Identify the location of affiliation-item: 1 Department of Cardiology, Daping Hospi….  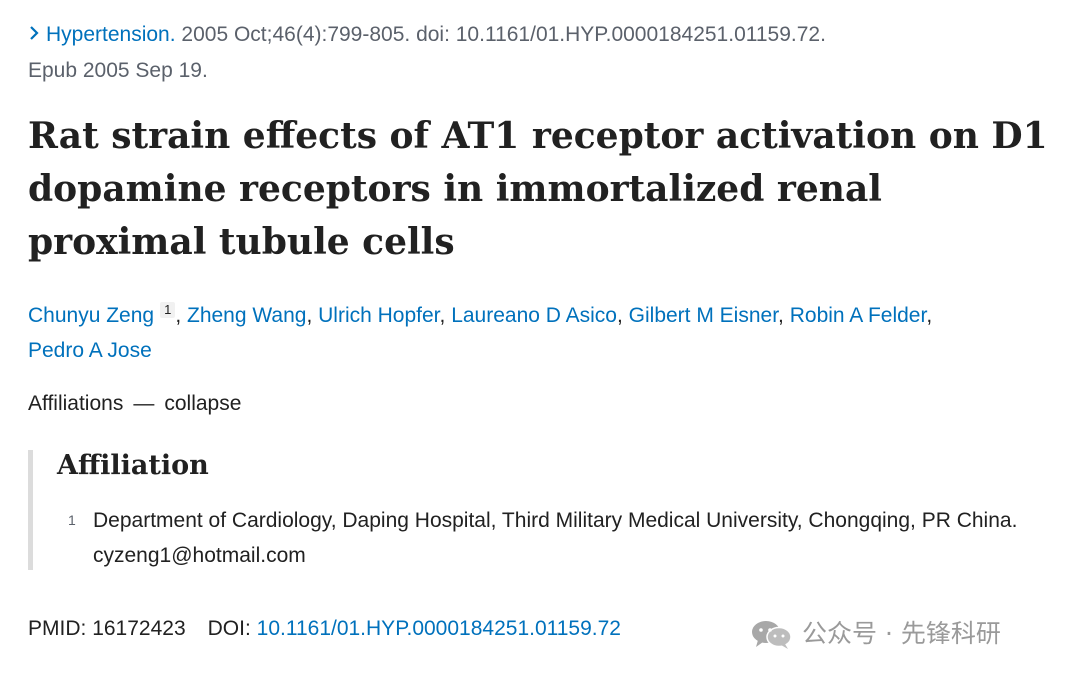
(563, 538).